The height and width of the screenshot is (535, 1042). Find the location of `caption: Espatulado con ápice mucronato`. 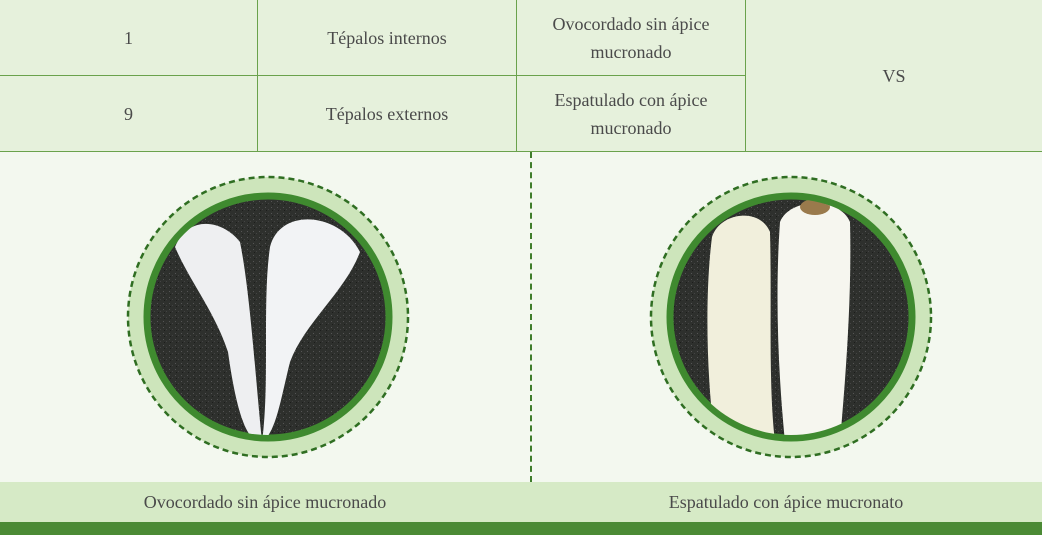

caption: Espatulado con ápice mucronato is located at coordinates (786, 502).